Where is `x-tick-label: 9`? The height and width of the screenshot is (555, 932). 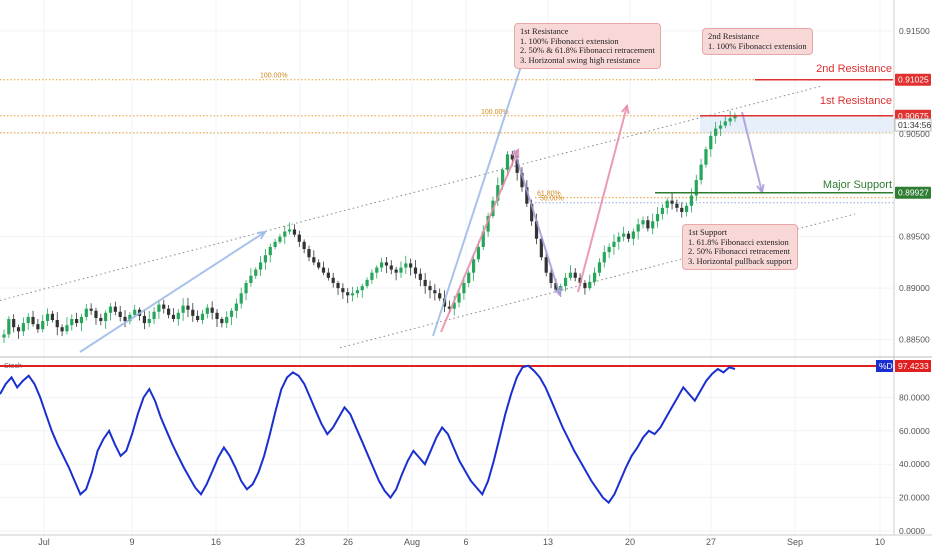 x-tick-label: 9 is located at coordinates (131, 542).